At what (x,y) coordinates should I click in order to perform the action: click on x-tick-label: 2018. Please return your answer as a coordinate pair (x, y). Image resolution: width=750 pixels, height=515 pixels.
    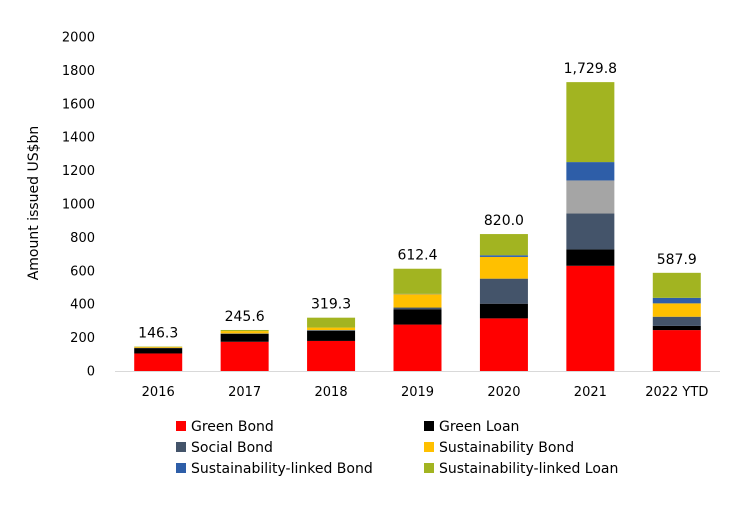
    Looking at the image, I should click on (331, 392).